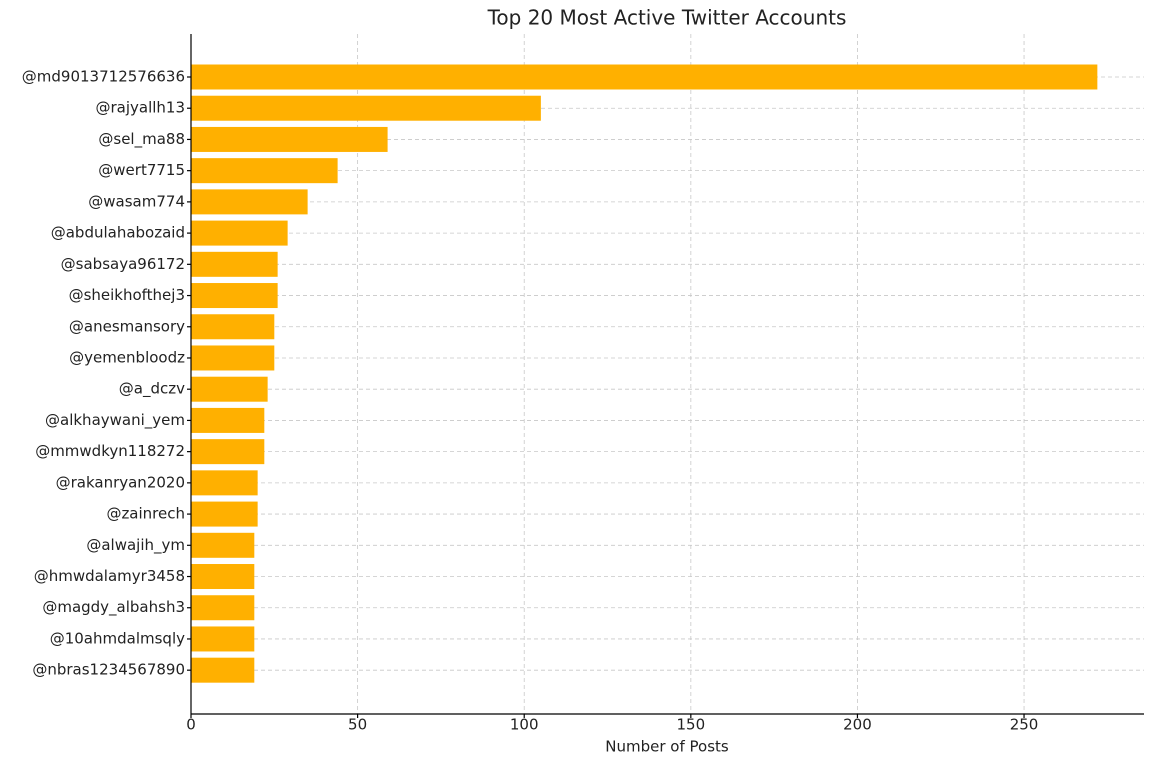  Describe the element at coordinates (857, 725) in the screenshot. I see `x-tick-label: 200` at that location.